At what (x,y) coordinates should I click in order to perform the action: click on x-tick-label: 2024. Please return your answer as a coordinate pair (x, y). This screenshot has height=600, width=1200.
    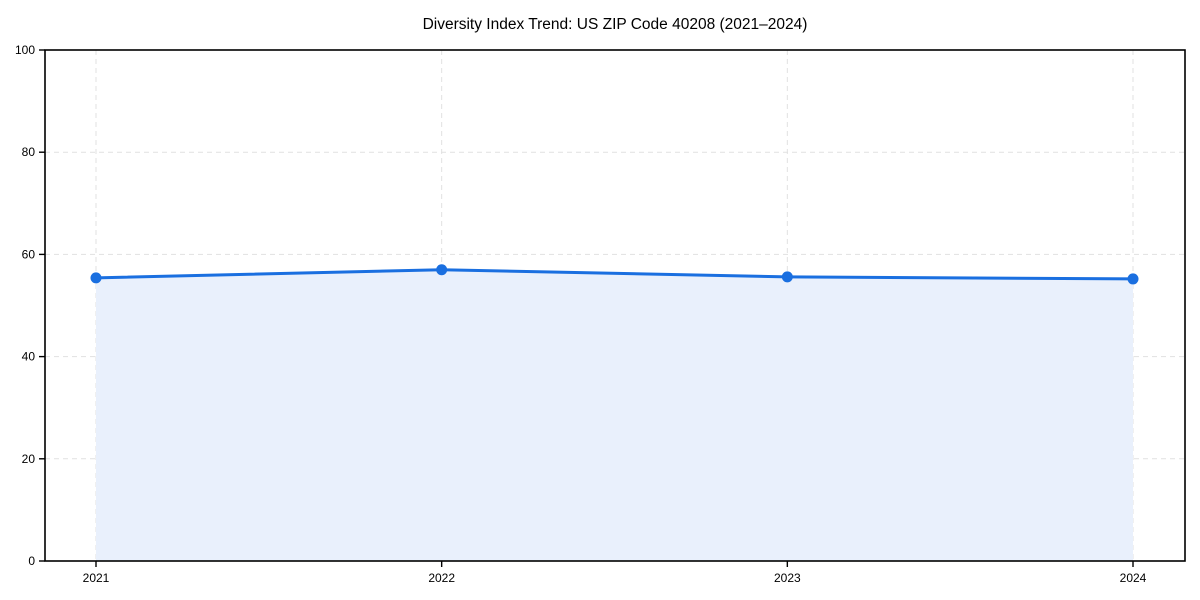
    Looking at the image, I should click on (1133, 578).